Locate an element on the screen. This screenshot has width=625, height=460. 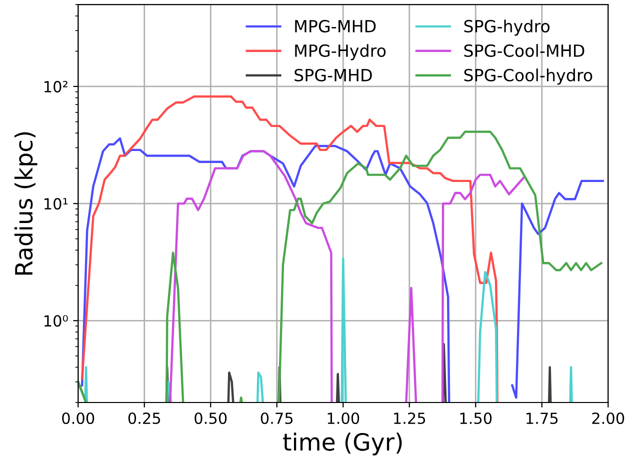
y-tick-label: 10² is located at coordinates (56, 86).